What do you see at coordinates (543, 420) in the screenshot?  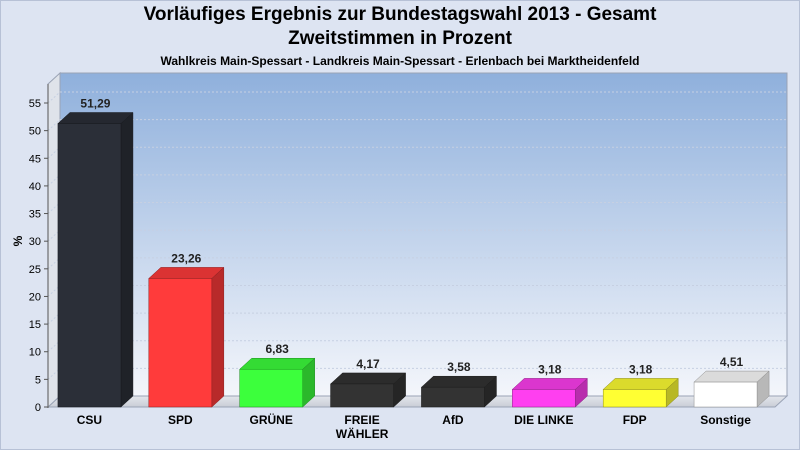 I see `x-tick-label: DIE LINKE` at bounding box center [543, 420].